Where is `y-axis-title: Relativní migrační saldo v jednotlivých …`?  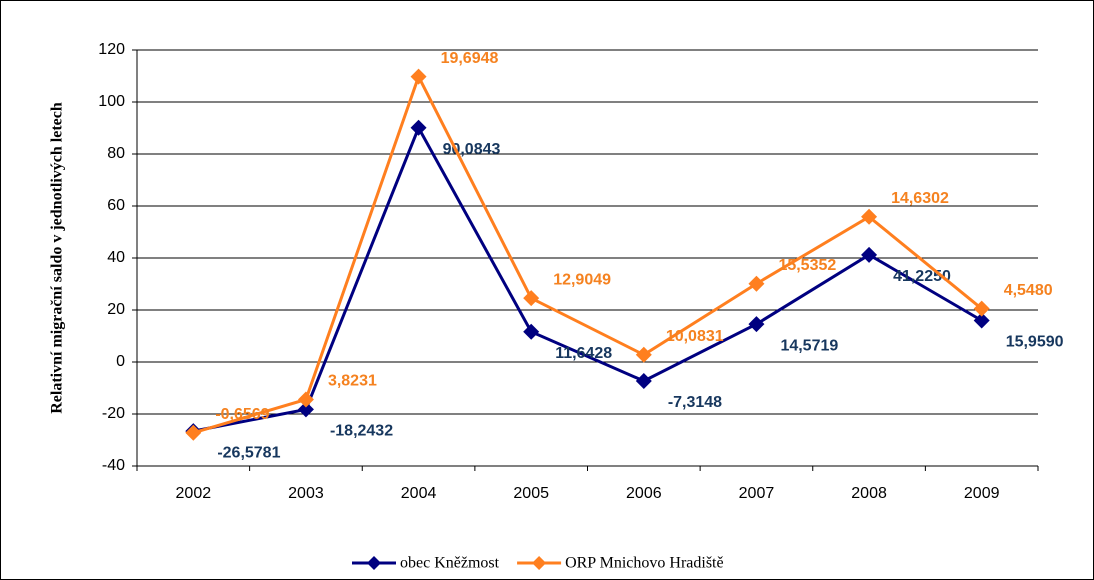 y-axis-title: Relativní migrační saldo v jednotlivých … is located at coordinates (57, 258).